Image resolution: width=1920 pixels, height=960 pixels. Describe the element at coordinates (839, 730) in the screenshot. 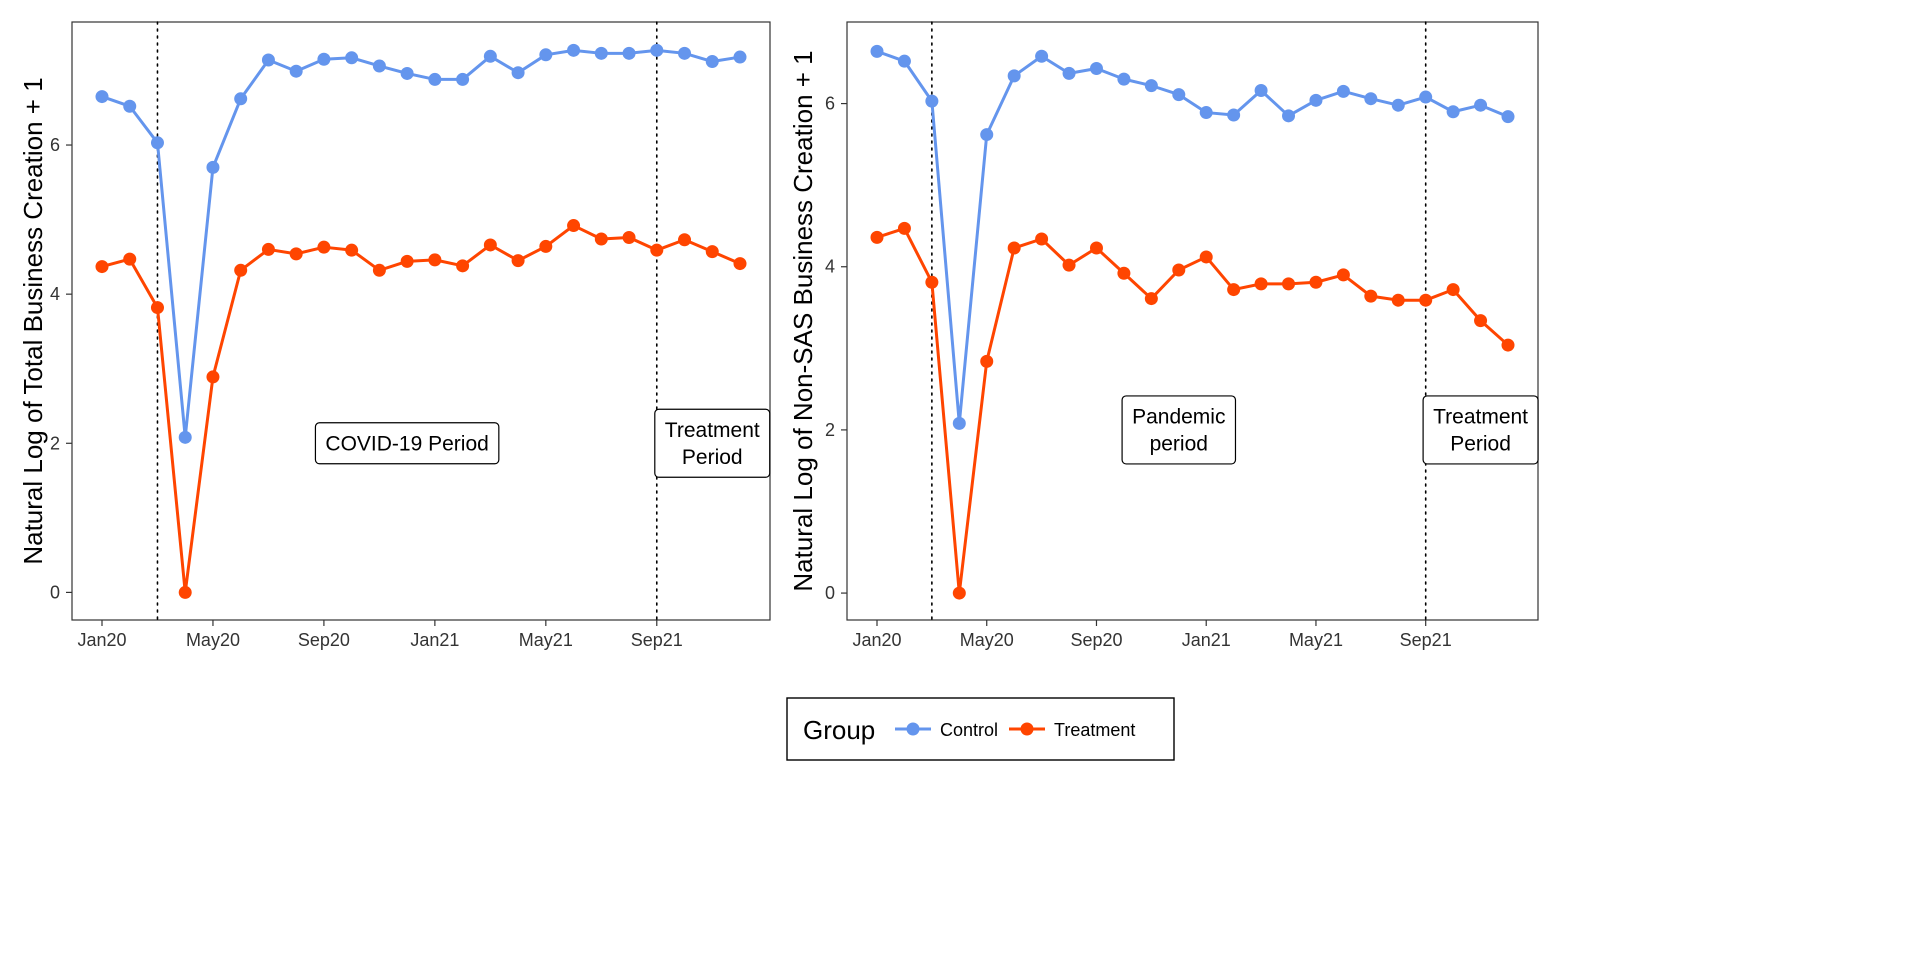

I see `legend-title: Group` at that location.